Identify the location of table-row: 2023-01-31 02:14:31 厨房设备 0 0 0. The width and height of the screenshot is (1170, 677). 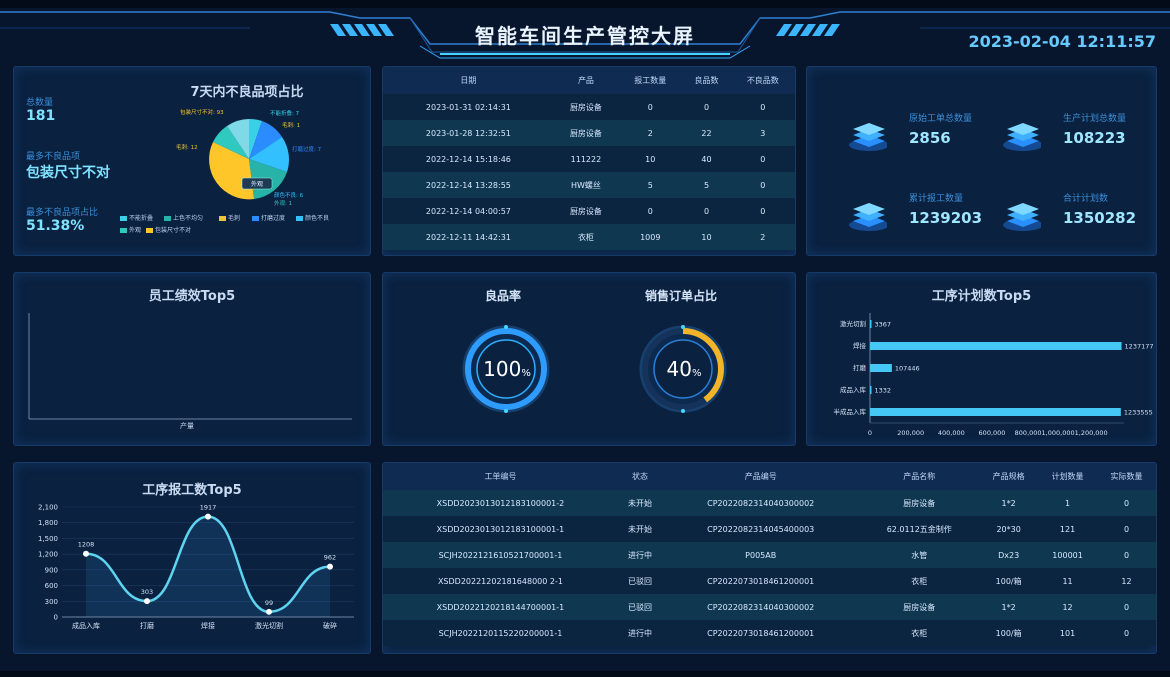
(589, 107).